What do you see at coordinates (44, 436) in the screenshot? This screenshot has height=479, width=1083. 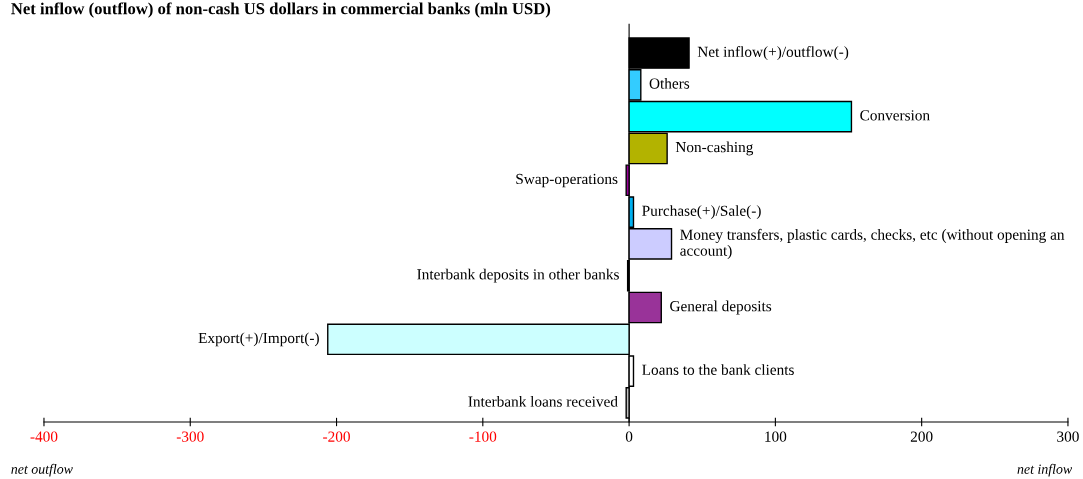 I see `x-tick-label: -400` at bounding box center [44, 436].